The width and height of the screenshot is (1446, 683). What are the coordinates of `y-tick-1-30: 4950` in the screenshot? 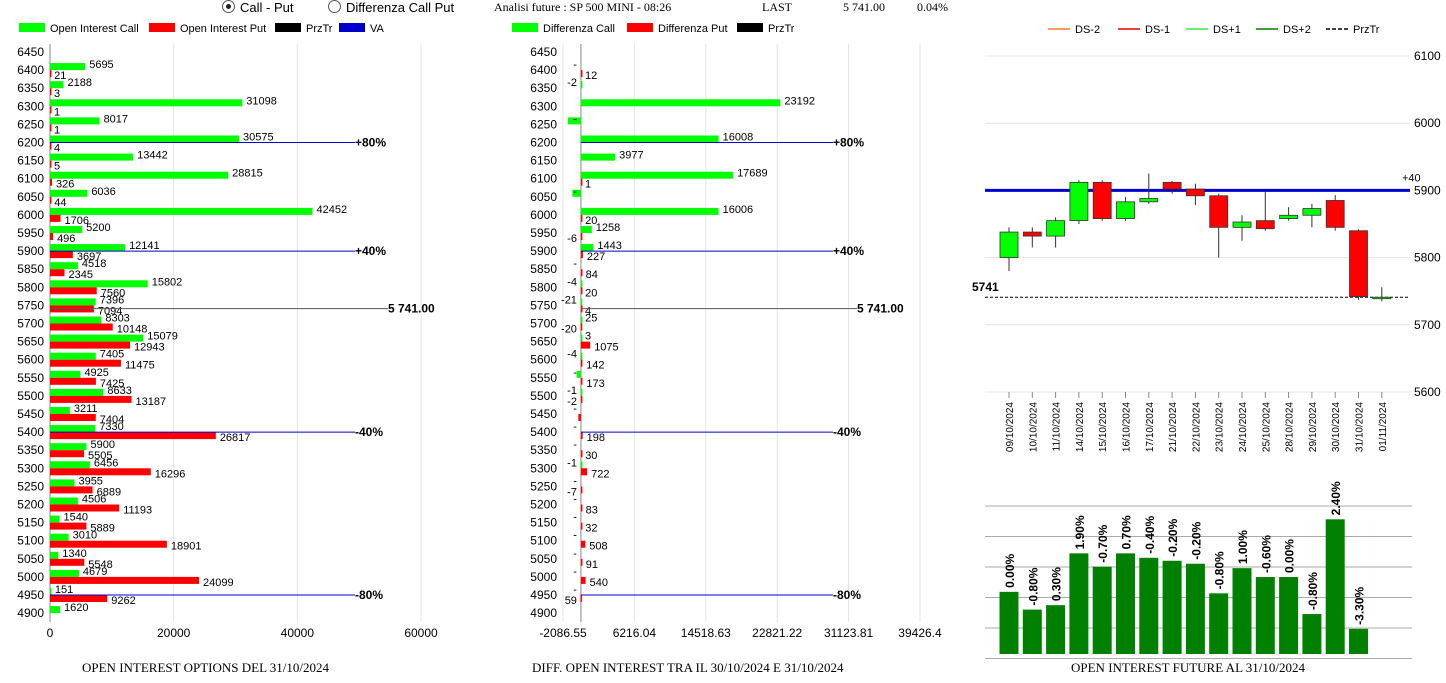 It's located at (543, 595).